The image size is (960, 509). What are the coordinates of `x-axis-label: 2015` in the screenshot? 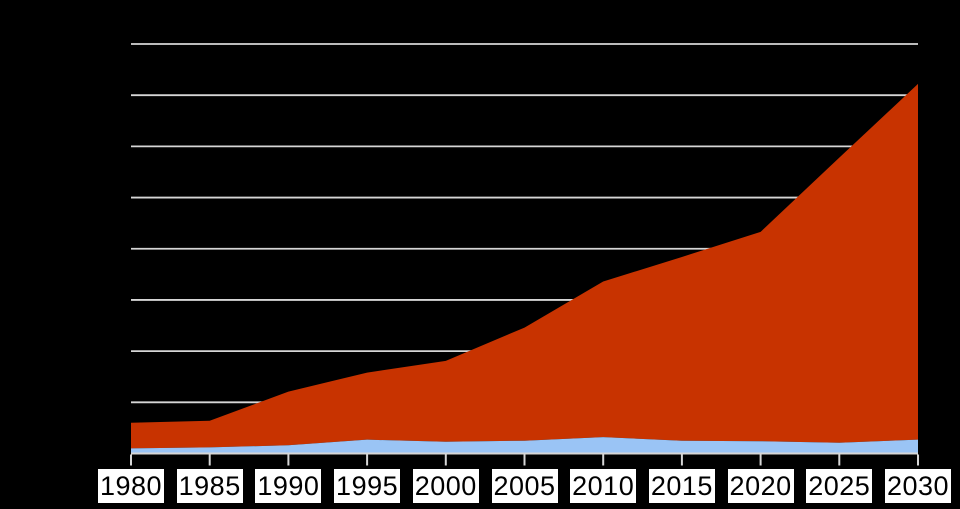 It's located at (681, 486).